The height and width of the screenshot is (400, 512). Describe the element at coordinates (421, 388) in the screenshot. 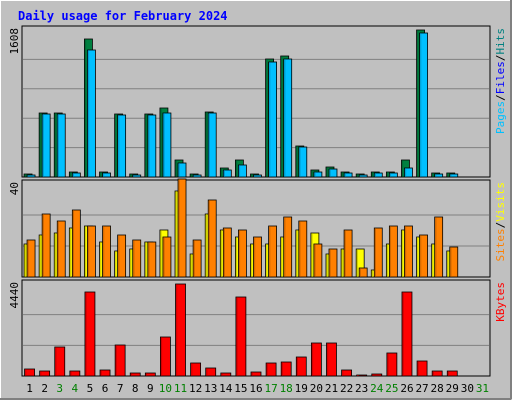

I see `x-tick-label-day-27: 27` at that location.